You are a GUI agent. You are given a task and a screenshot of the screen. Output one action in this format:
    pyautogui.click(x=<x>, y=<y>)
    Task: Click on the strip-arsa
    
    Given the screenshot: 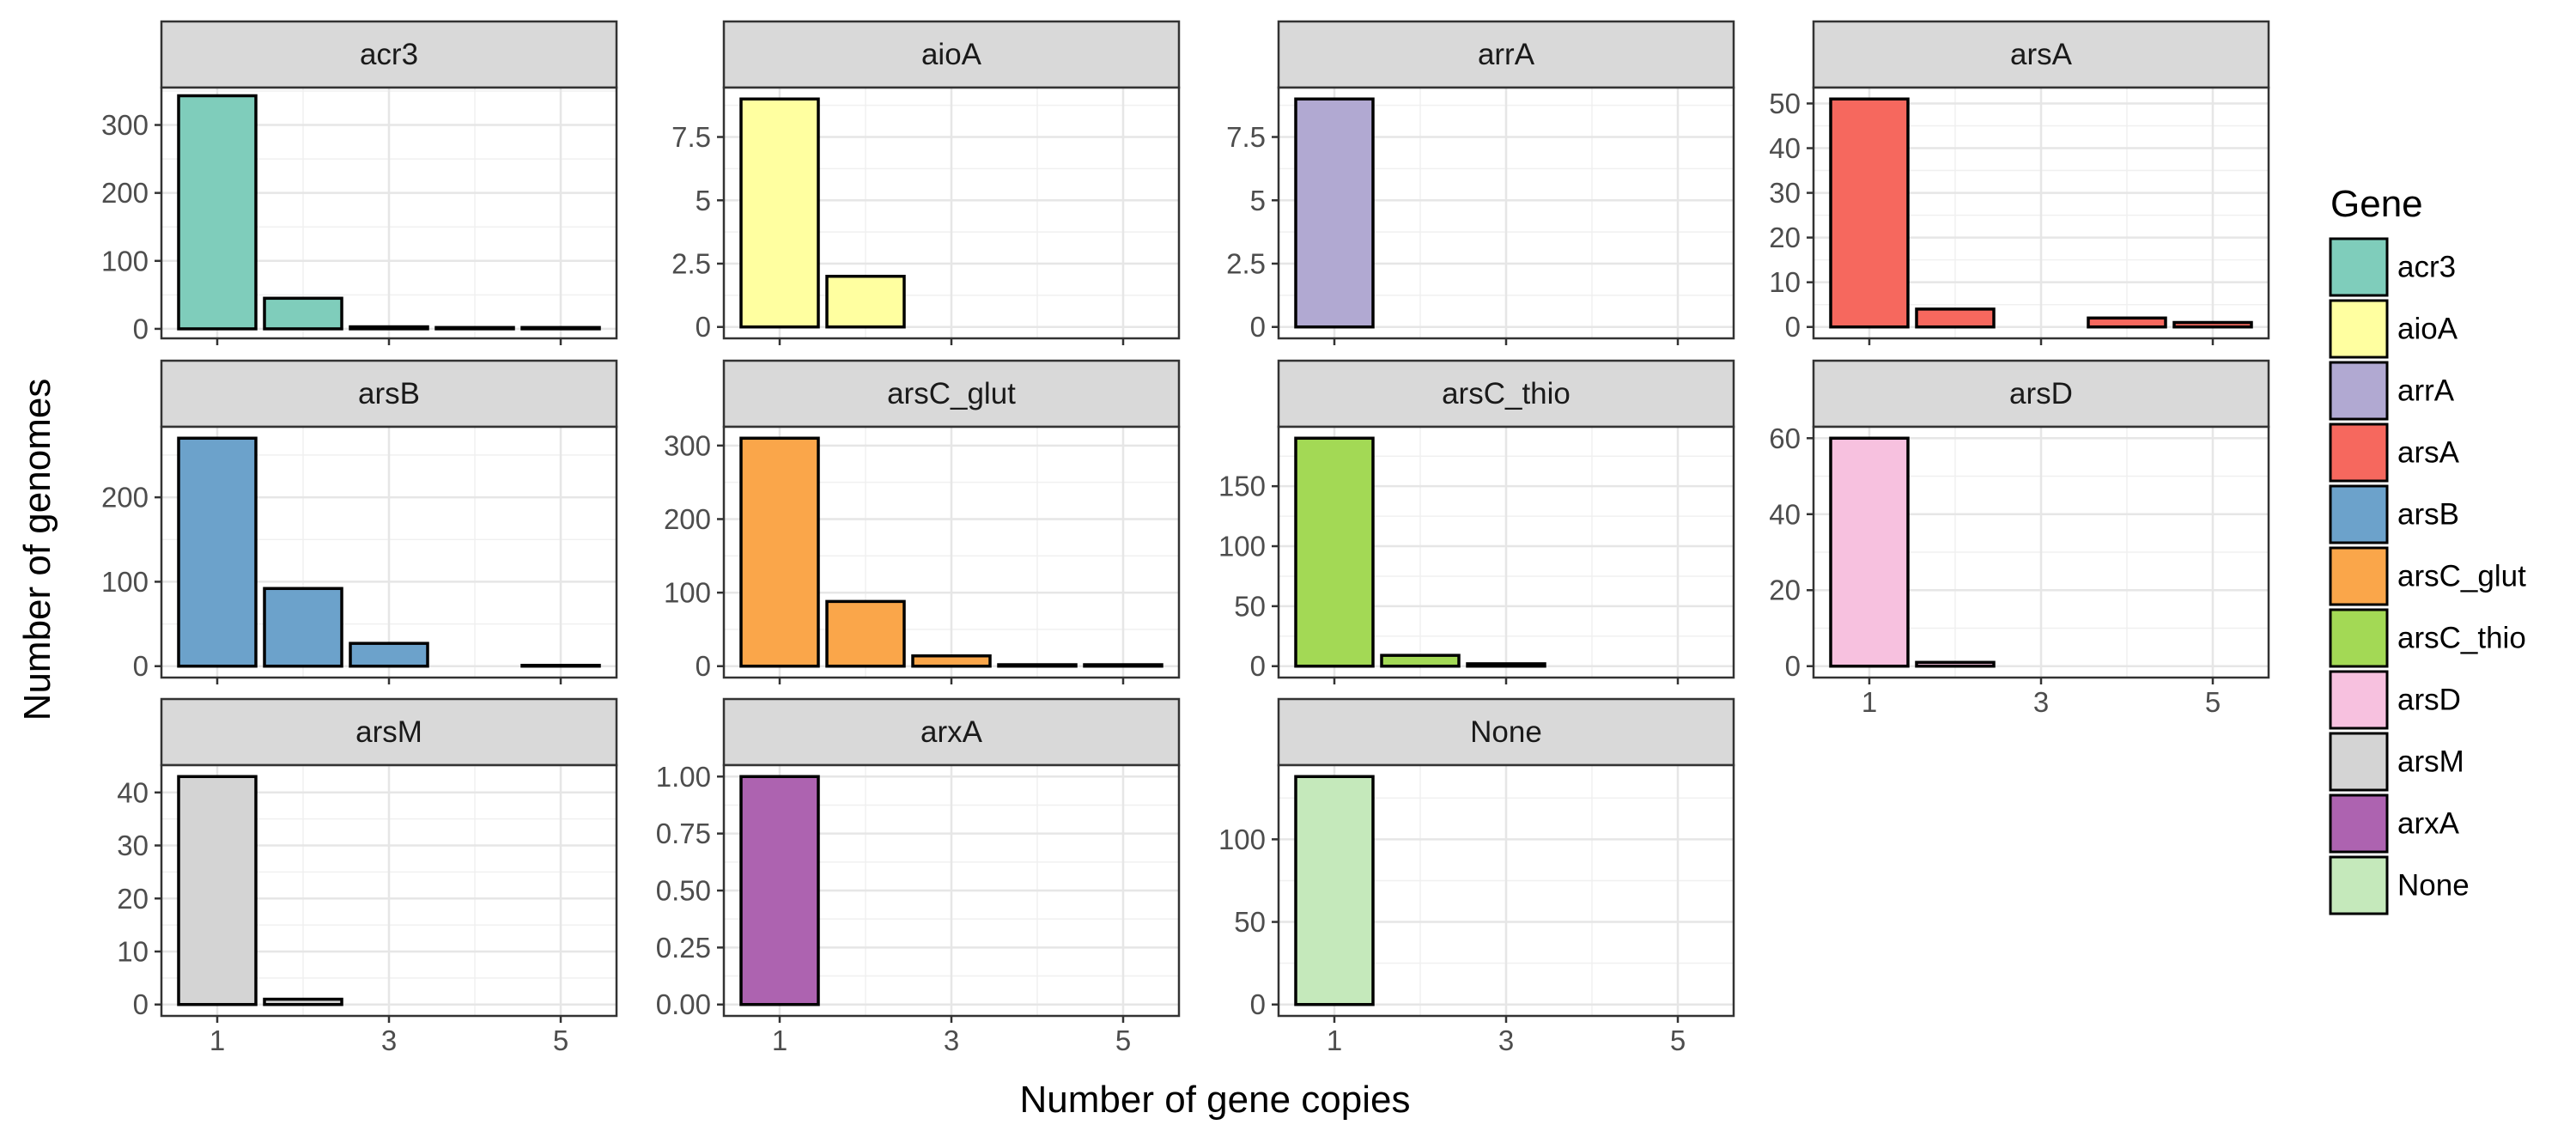 What is the action you would take?
    pyautogui.click(x=2041, y=54)
    